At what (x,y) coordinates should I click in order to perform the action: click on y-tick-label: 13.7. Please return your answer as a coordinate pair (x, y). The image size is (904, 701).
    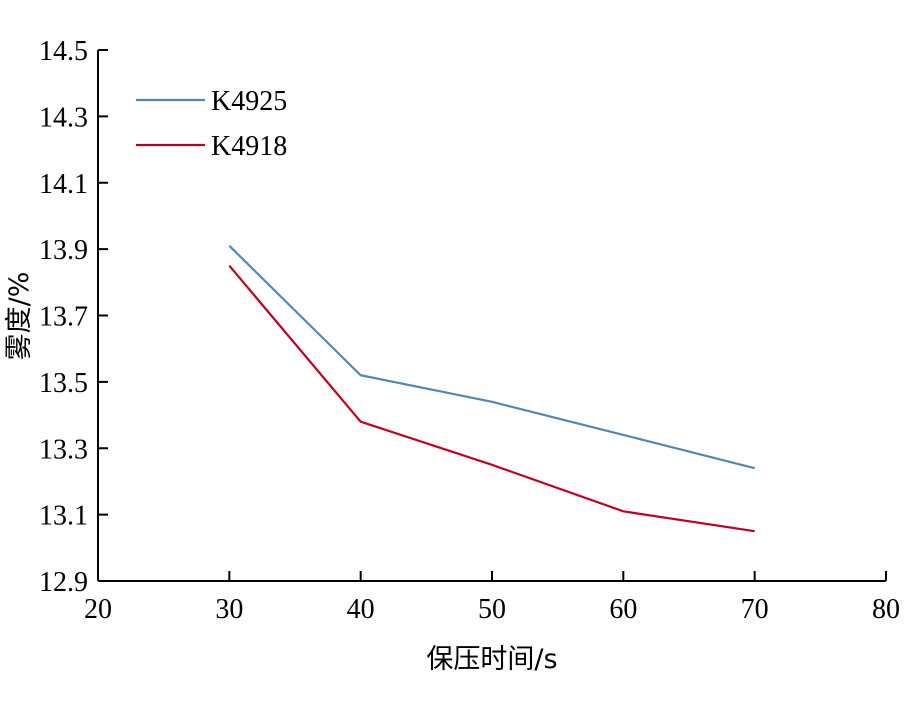
    Looking at the image, I should click on (63, 317).